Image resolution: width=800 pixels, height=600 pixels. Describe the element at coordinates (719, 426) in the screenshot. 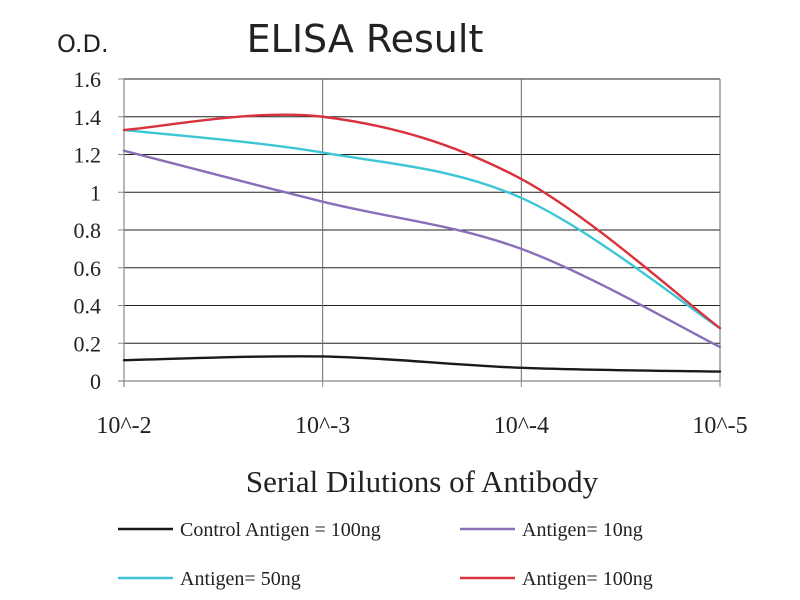

I see `x-tick-label: 10^-5` at that location.